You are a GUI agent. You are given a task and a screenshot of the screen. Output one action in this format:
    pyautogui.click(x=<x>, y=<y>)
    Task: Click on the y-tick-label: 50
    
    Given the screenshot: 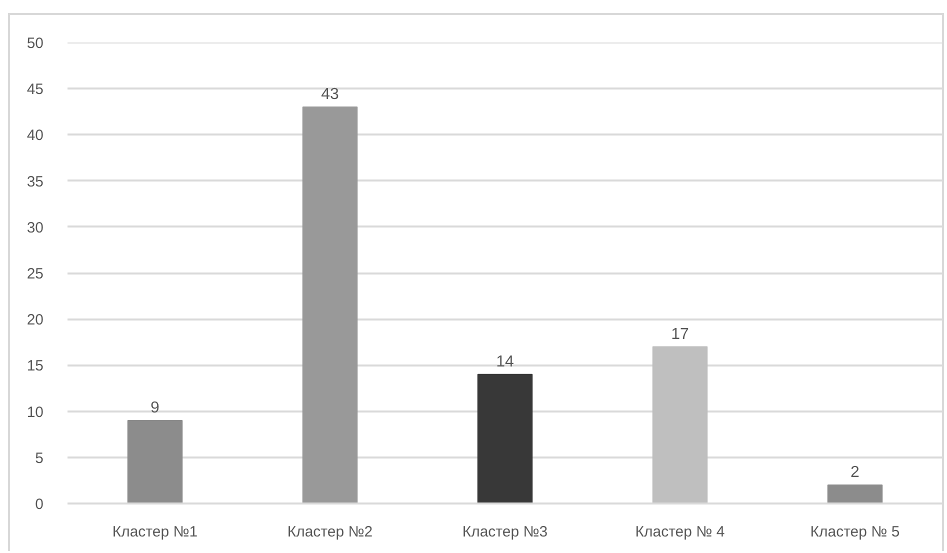 What is the action you would take?
    pyautogui.click(x=35, y=43)
    